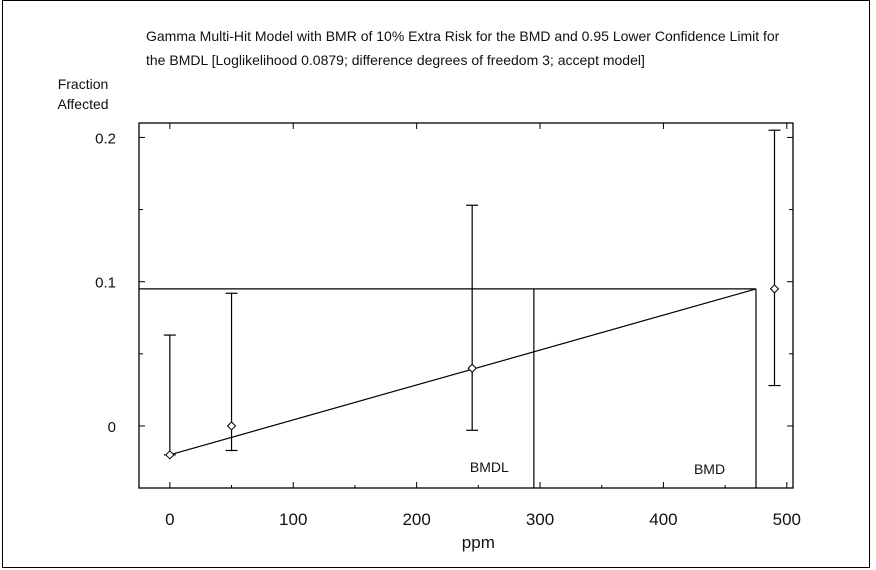  I want to click on x-tick-label: 300, so click(540, 519).